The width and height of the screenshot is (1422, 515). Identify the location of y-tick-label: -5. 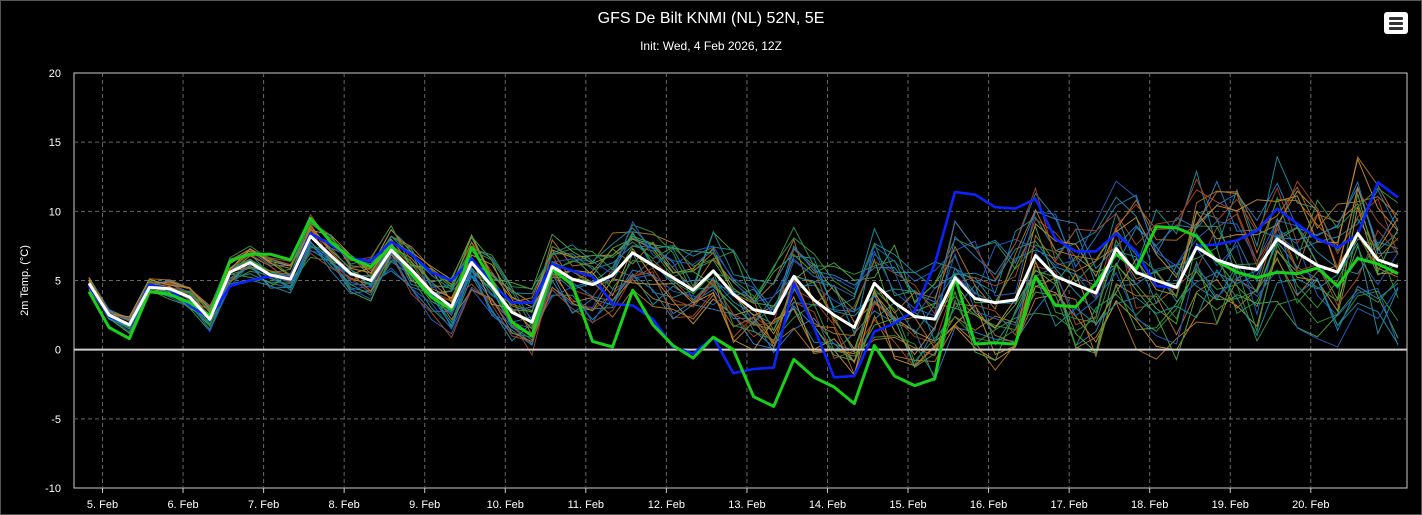
(56, 420).